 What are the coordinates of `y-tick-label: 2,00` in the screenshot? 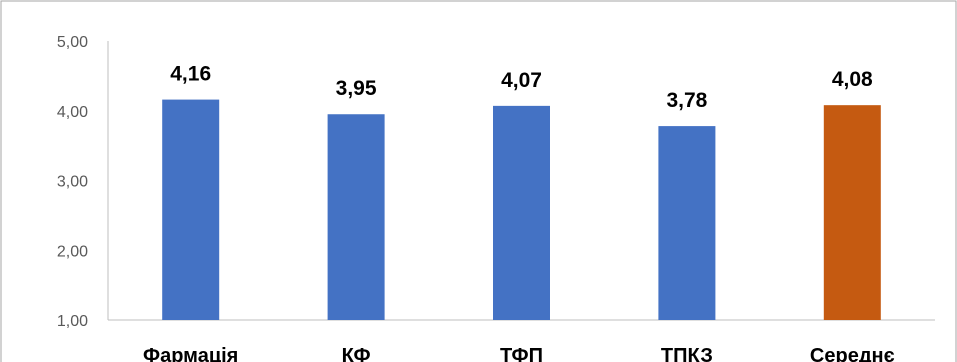 It's located at (72, 251).